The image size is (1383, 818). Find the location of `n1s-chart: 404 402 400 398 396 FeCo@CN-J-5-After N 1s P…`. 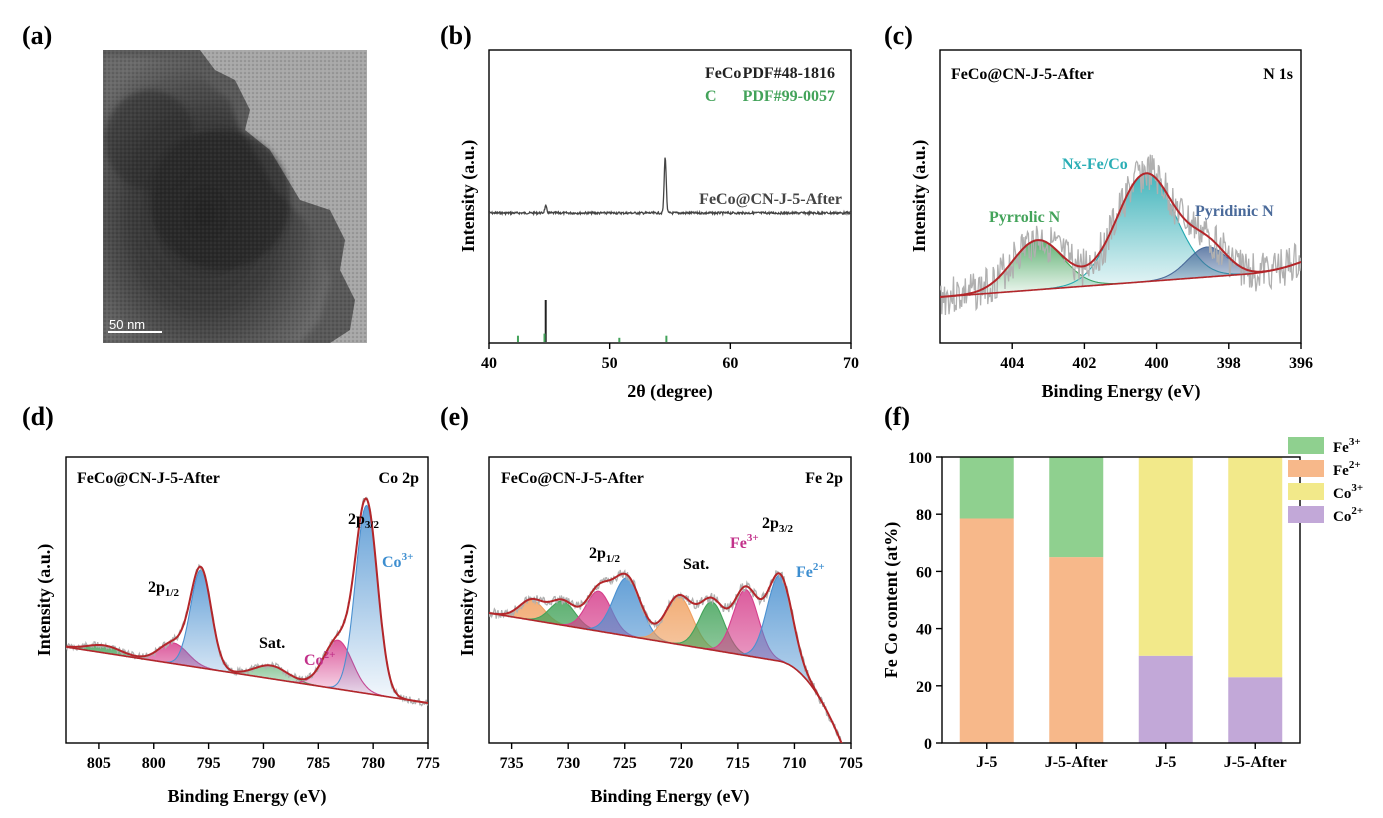

n1s-chart: 404 402 400 398 396 FeCo@CN-J-5-After N 1s P… is located at coordinates (1111, 225).